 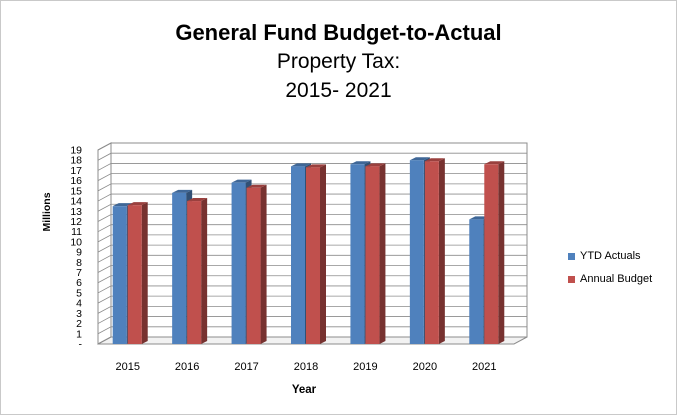 What do you see at coordinates (81, 345) in the screenshot?
I see `y-tick-label: -` at bounding box center [81, 345].